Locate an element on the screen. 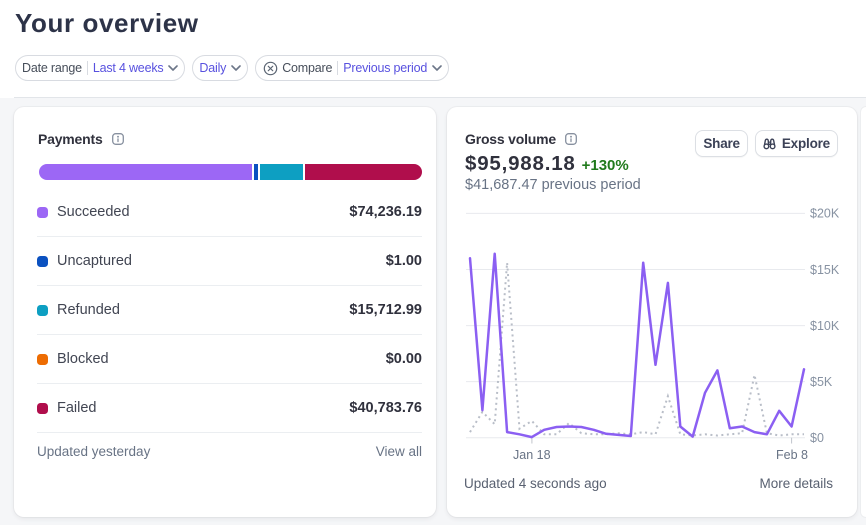  svg-text: $0 is located at coordinates (817, 438).